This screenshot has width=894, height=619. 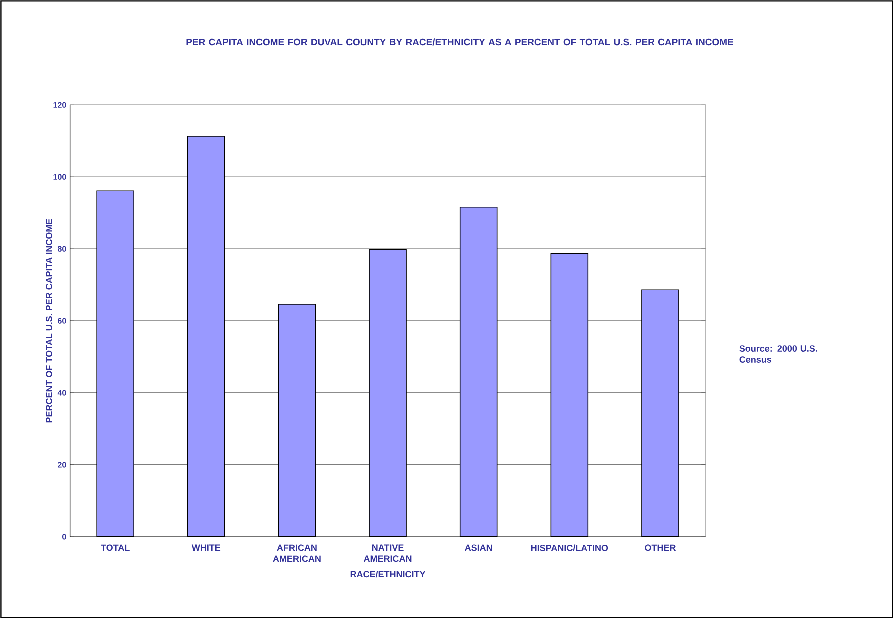 I want to click on x-tick-label: NATIVE AMERICAN, so click(x=388, y=553).